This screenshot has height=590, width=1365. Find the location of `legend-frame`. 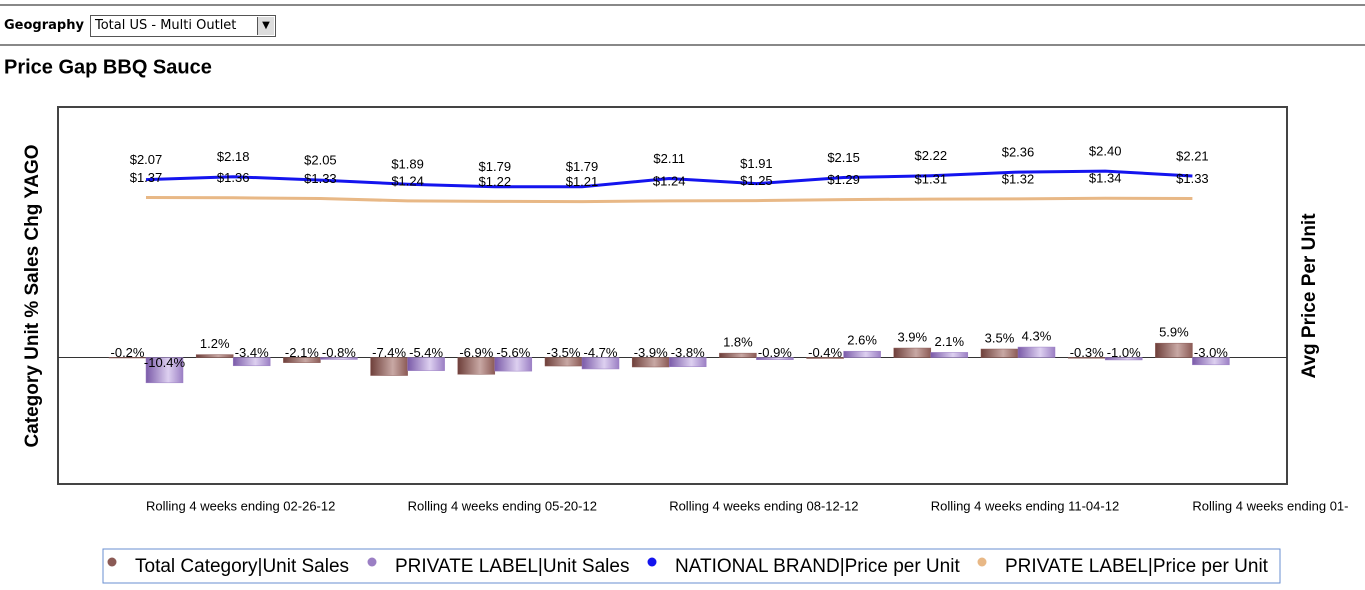

legend-frame is located at coordinates (691, 566).